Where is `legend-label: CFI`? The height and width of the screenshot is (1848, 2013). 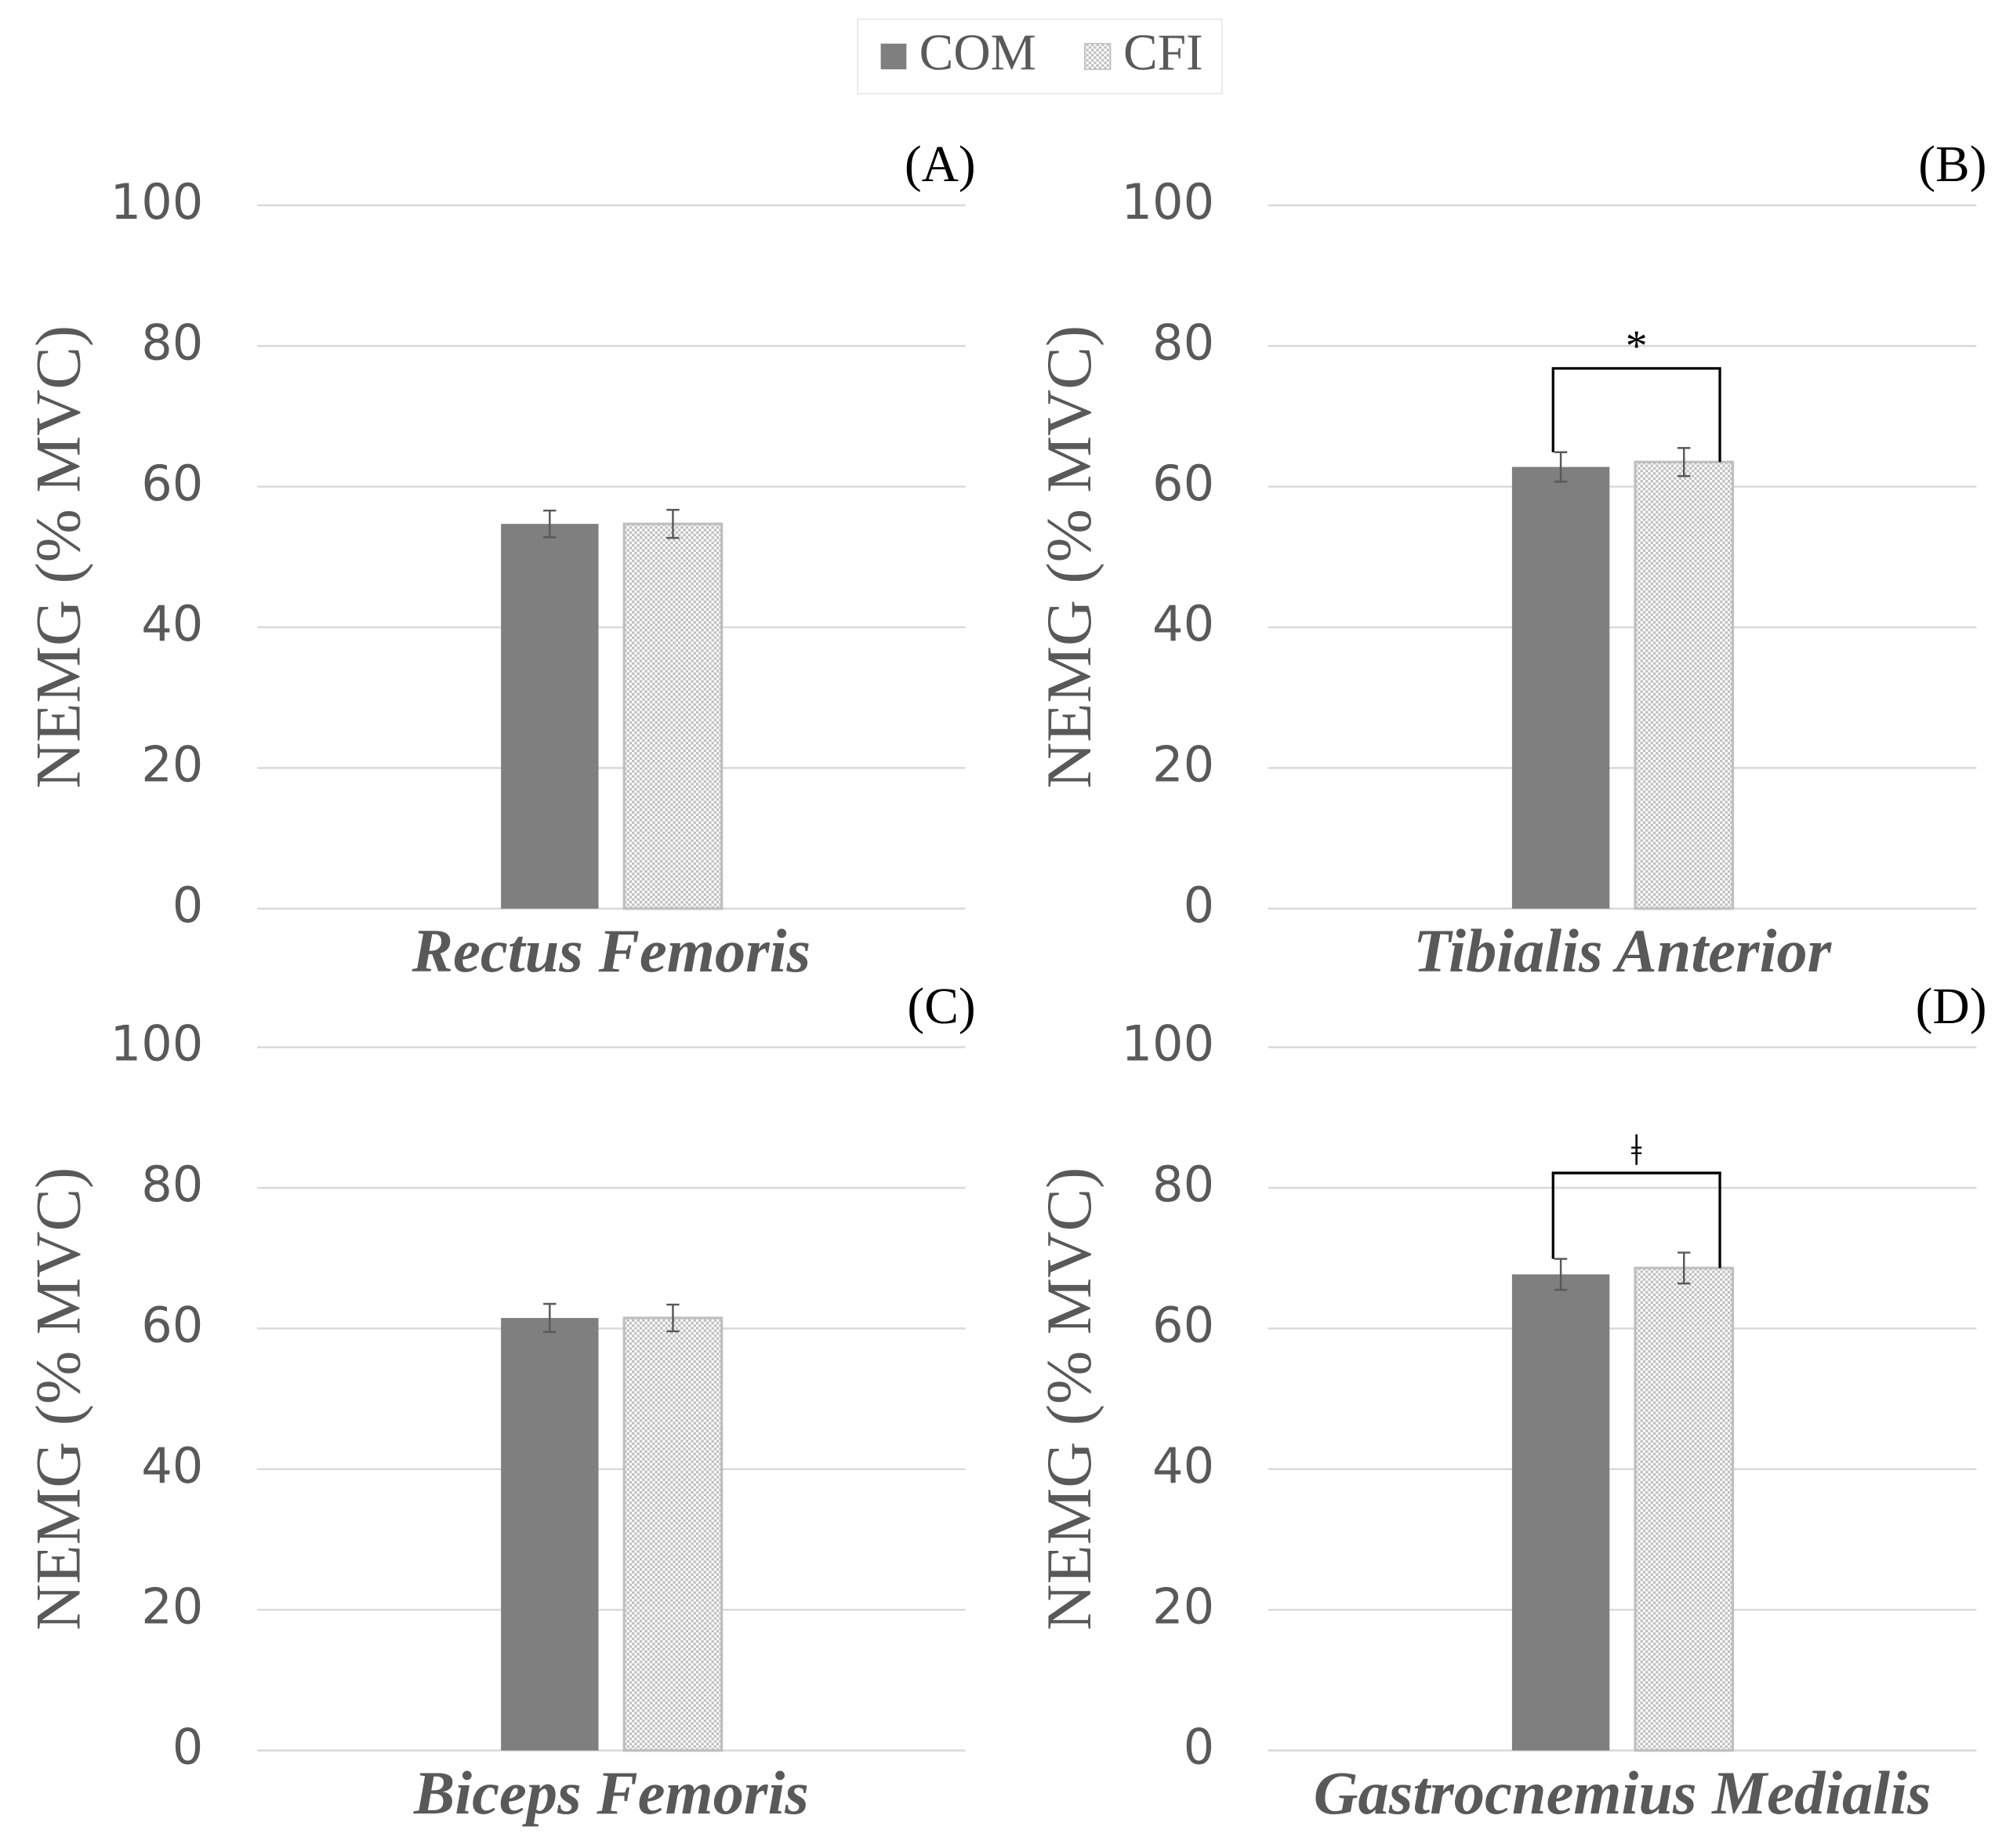 legend-label: CFI is located at coordinates (1163, 53).